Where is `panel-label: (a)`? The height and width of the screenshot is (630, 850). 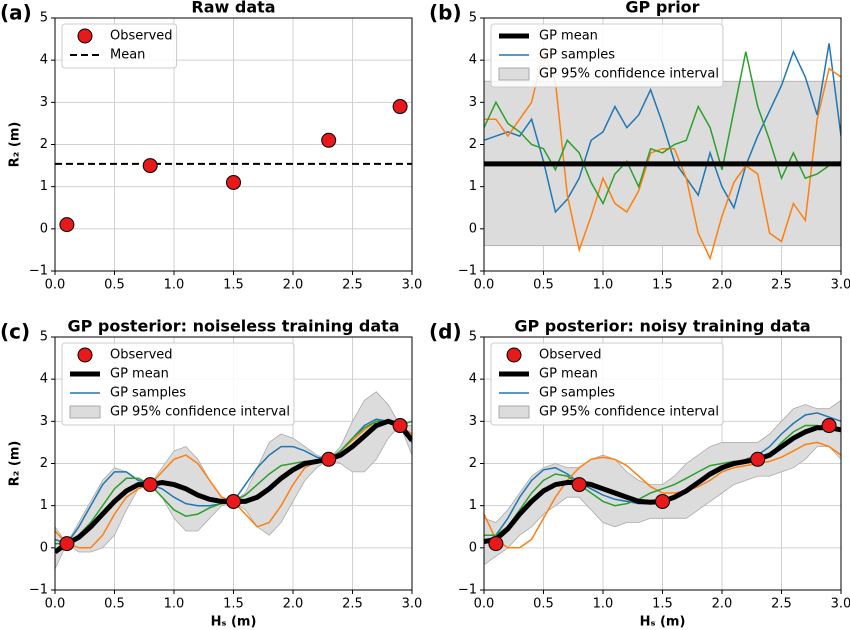
panel-label: (a) is located at coordinates (16, 13).